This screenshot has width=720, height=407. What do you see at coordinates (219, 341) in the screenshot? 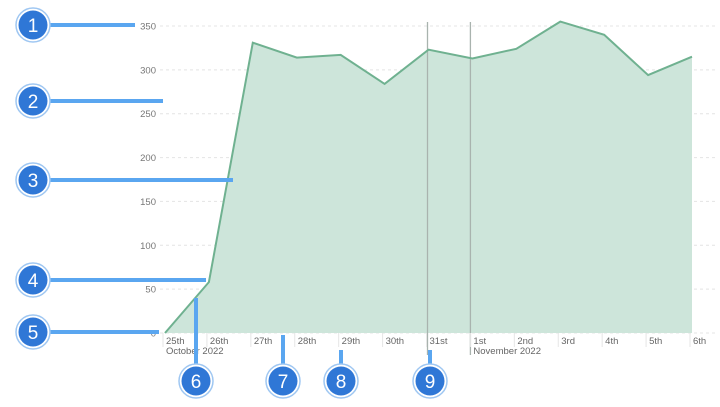
I see `x-tick-label: 26th` at bounding box center [219, 341].